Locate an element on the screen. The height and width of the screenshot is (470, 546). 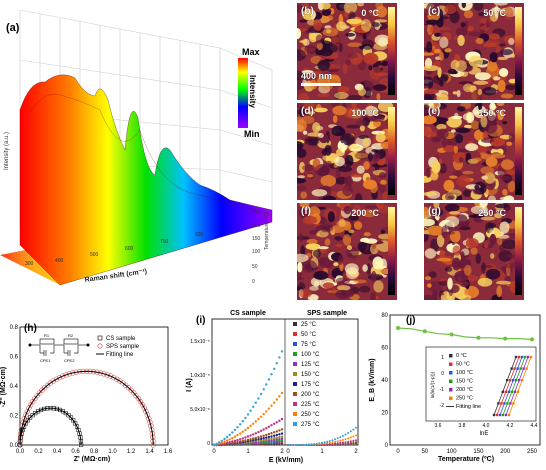
eb-point is located at coordinates (451, 334).